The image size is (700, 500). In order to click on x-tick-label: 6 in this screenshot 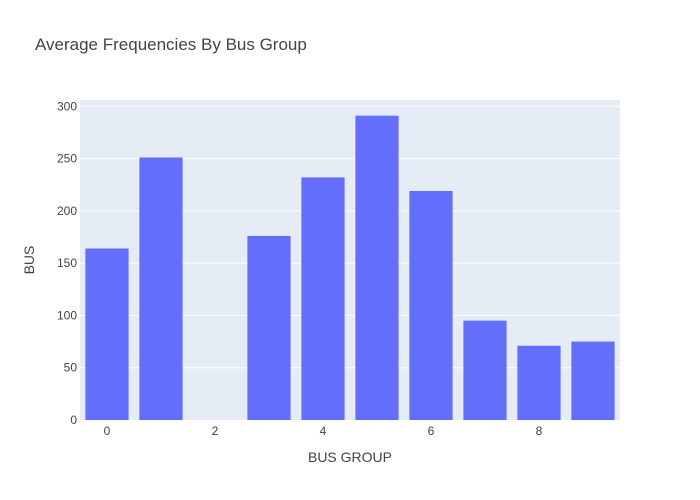, I will do `click(431, 431)`.